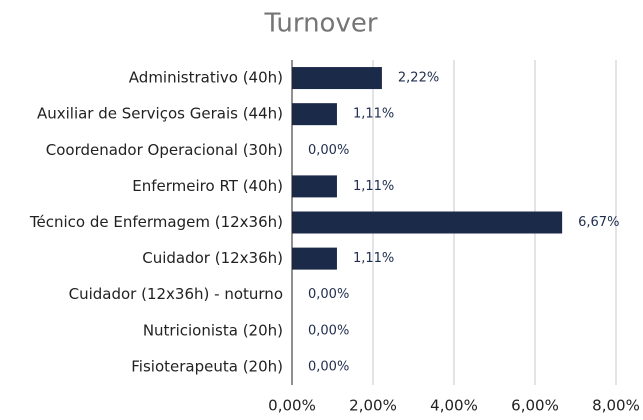 This screenshot has width=643, height=420. Describe the element at coordinates (535, 406) in the screenshot. I see `x-tick-label: 6,00%` at that location.